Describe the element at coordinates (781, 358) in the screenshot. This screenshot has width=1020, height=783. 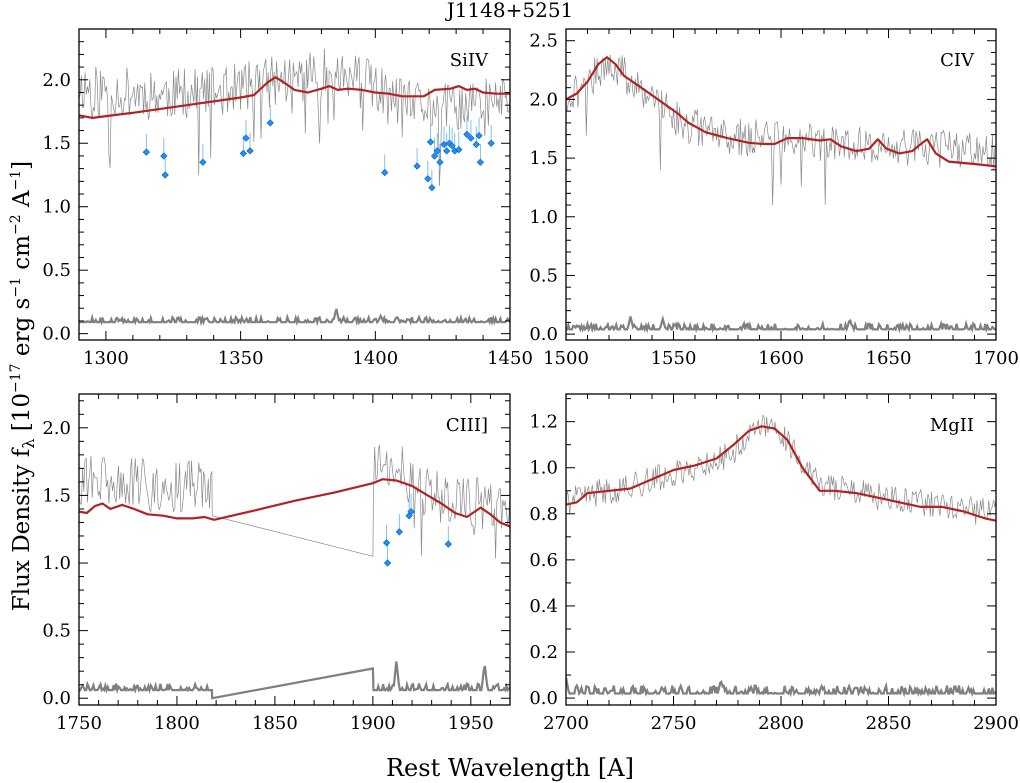
I see `x-tick-label: 1600` at that location.